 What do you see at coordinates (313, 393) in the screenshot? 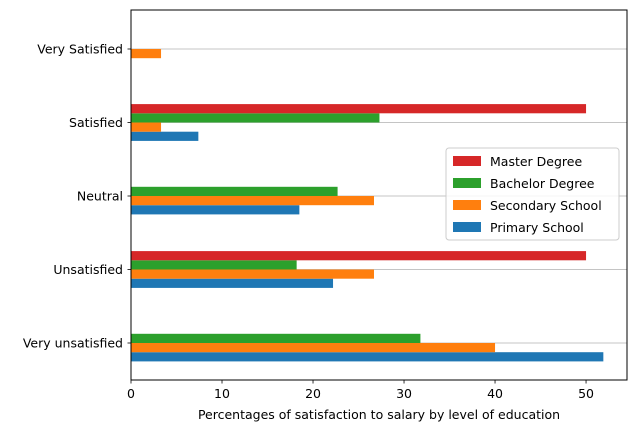
I see `x-tick-label: 20` at bounding box center [313, 393].